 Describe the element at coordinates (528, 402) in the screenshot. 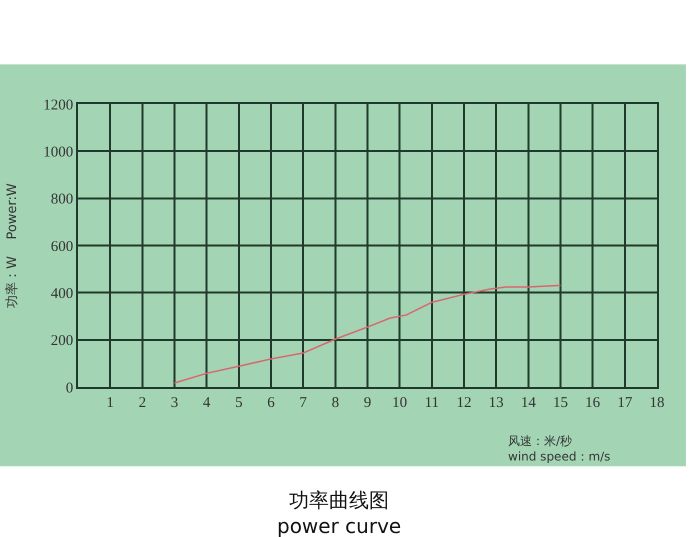

I see `x-tick-label: 14` at that location.